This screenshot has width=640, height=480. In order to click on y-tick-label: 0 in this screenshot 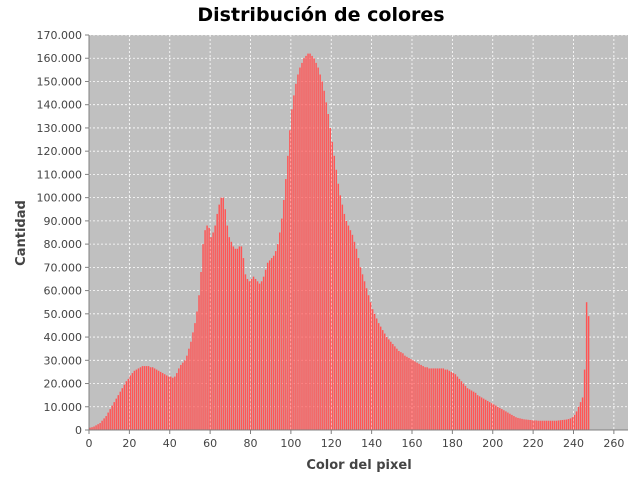, I will do `click(78, 430)`.